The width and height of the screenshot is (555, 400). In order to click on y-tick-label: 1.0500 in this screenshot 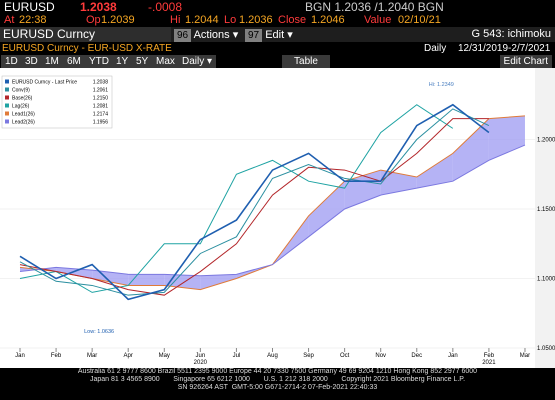, I will do `click(546, 349)`.